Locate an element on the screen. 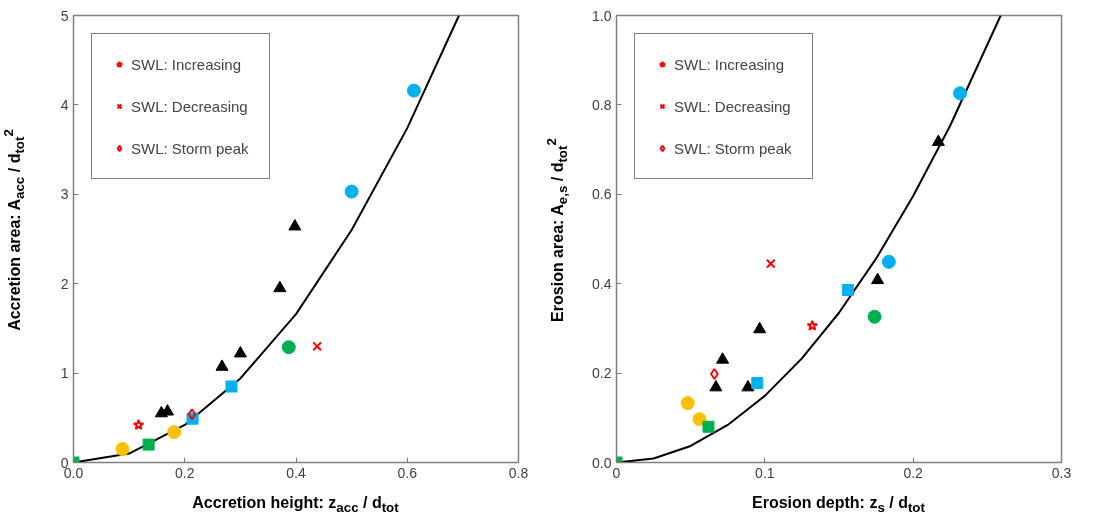 The height and width of the screenshot is (531, 1097). y-tick-label: 1 is located at coordinates (64, 373).